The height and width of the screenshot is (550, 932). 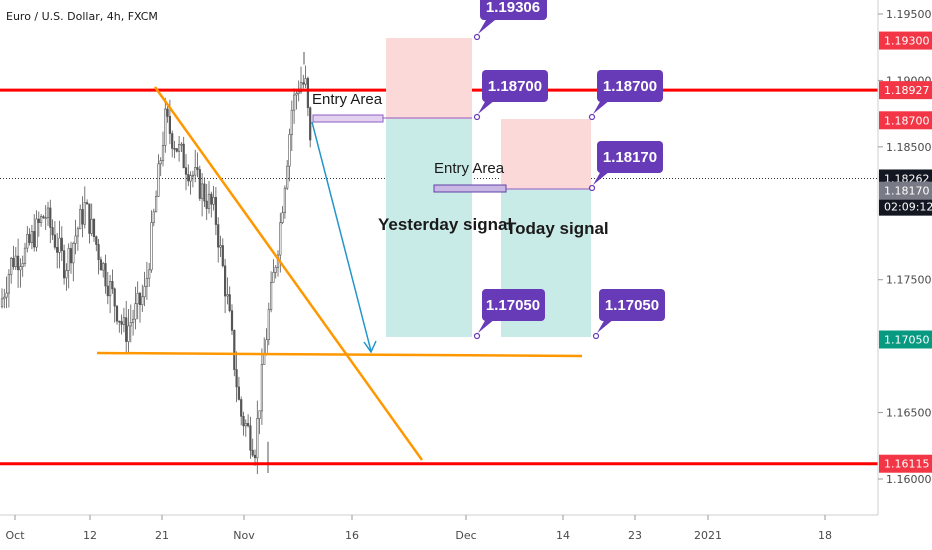 What do you see at coordinates (82, 16) in the screenshot?
I see `chart-title: Euro / U.S. Dollar, 4h, FXCM` at bounding box center [82, 16].